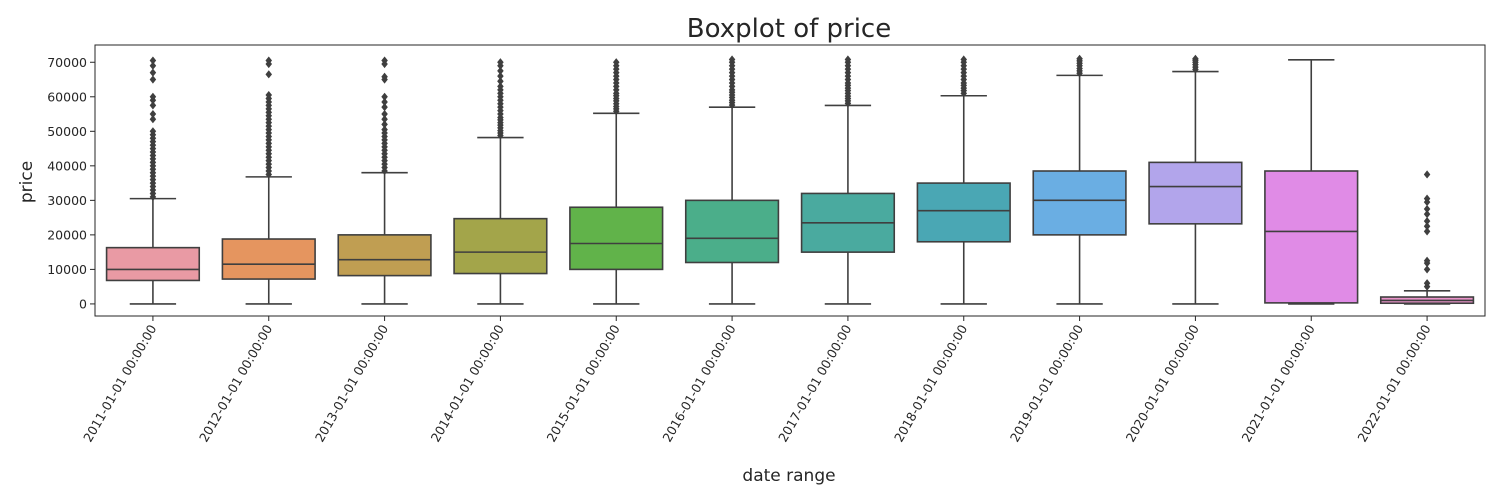 The image size is (1500, 500). I want to click on y-tick-label: 70000, so click(67, 62).